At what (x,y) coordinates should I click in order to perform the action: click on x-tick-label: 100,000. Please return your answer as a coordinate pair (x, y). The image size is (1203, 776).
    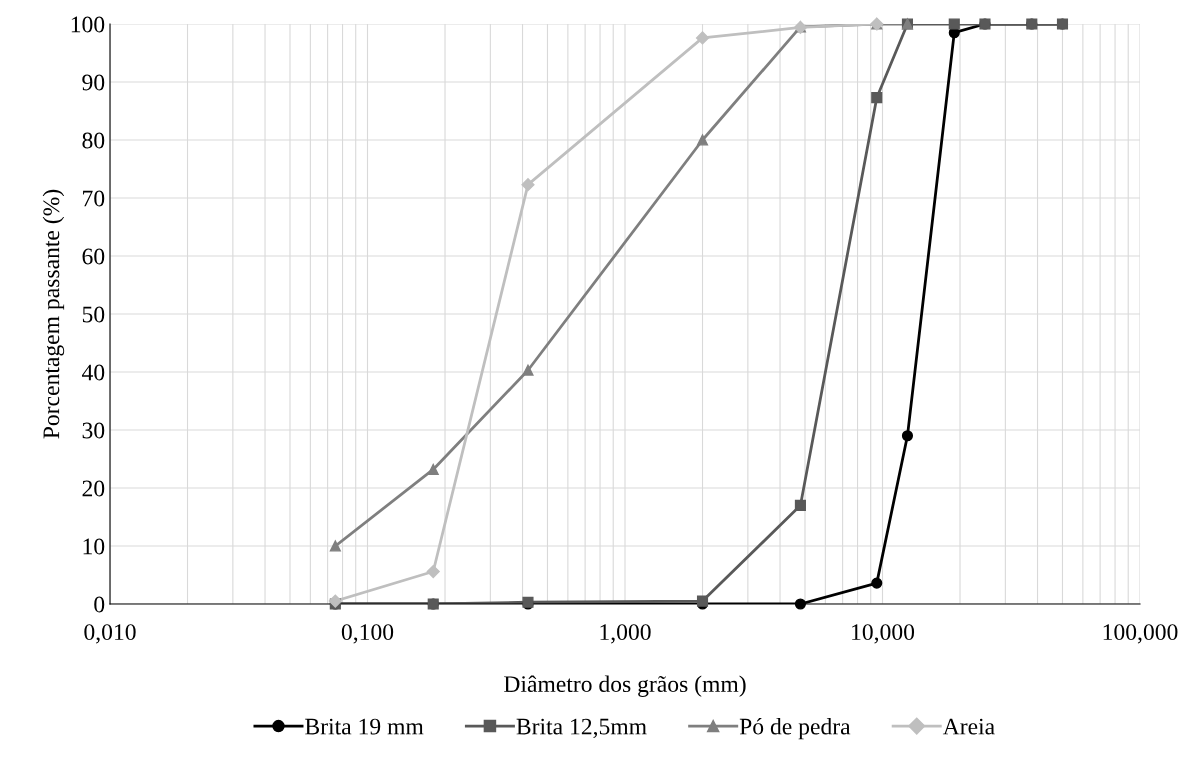
    Looking at the image, I should click on (1140, 634).